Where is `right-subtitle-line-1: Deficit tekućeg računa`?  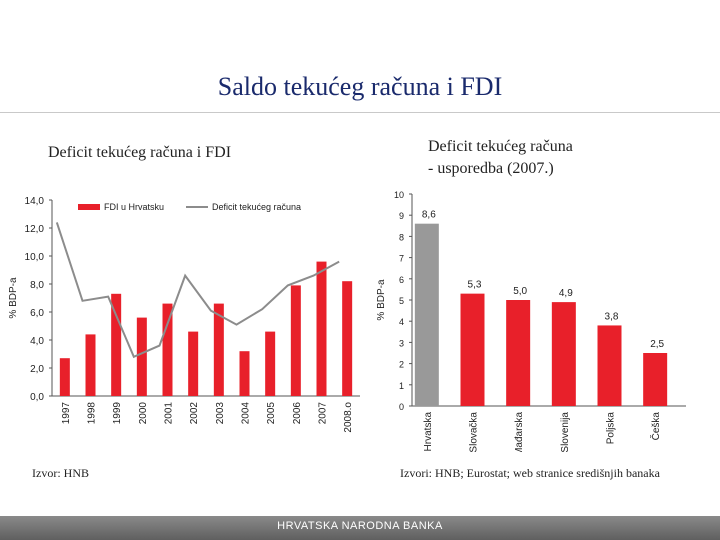 right-subtitle-line-1: Deficit tekućeg računa is located at coordinates (500, 146).